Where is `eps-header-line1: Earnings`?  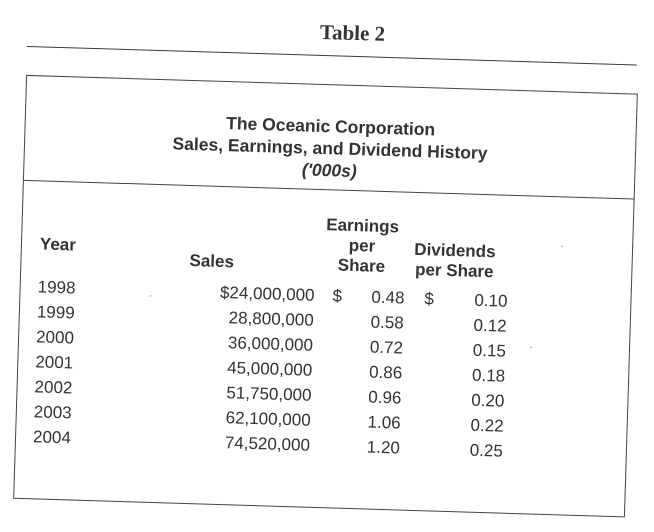 eps-header-line1: Earnings is located at coordinates (363, 226).